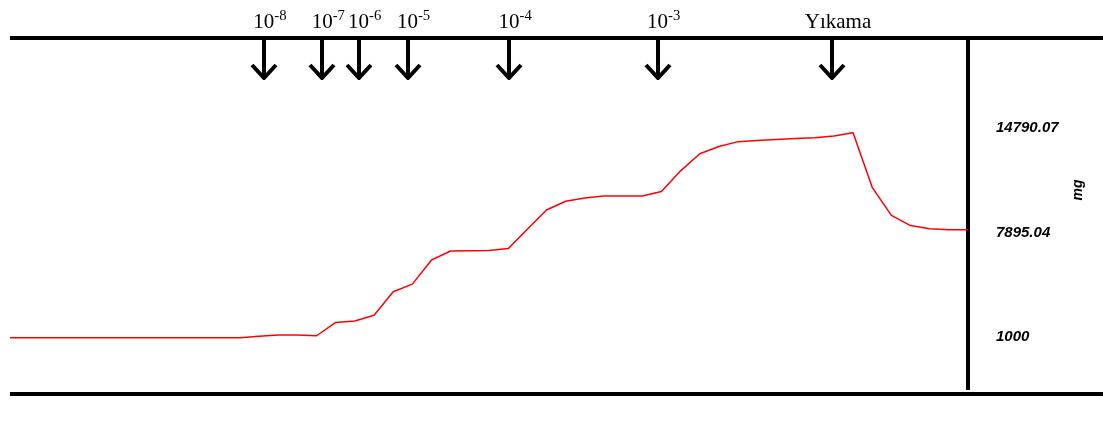  What do you see at coordinates (1076, 190) in the screenshot?
I see `y-axis-title: mg` at bounding box center [1076, 190].